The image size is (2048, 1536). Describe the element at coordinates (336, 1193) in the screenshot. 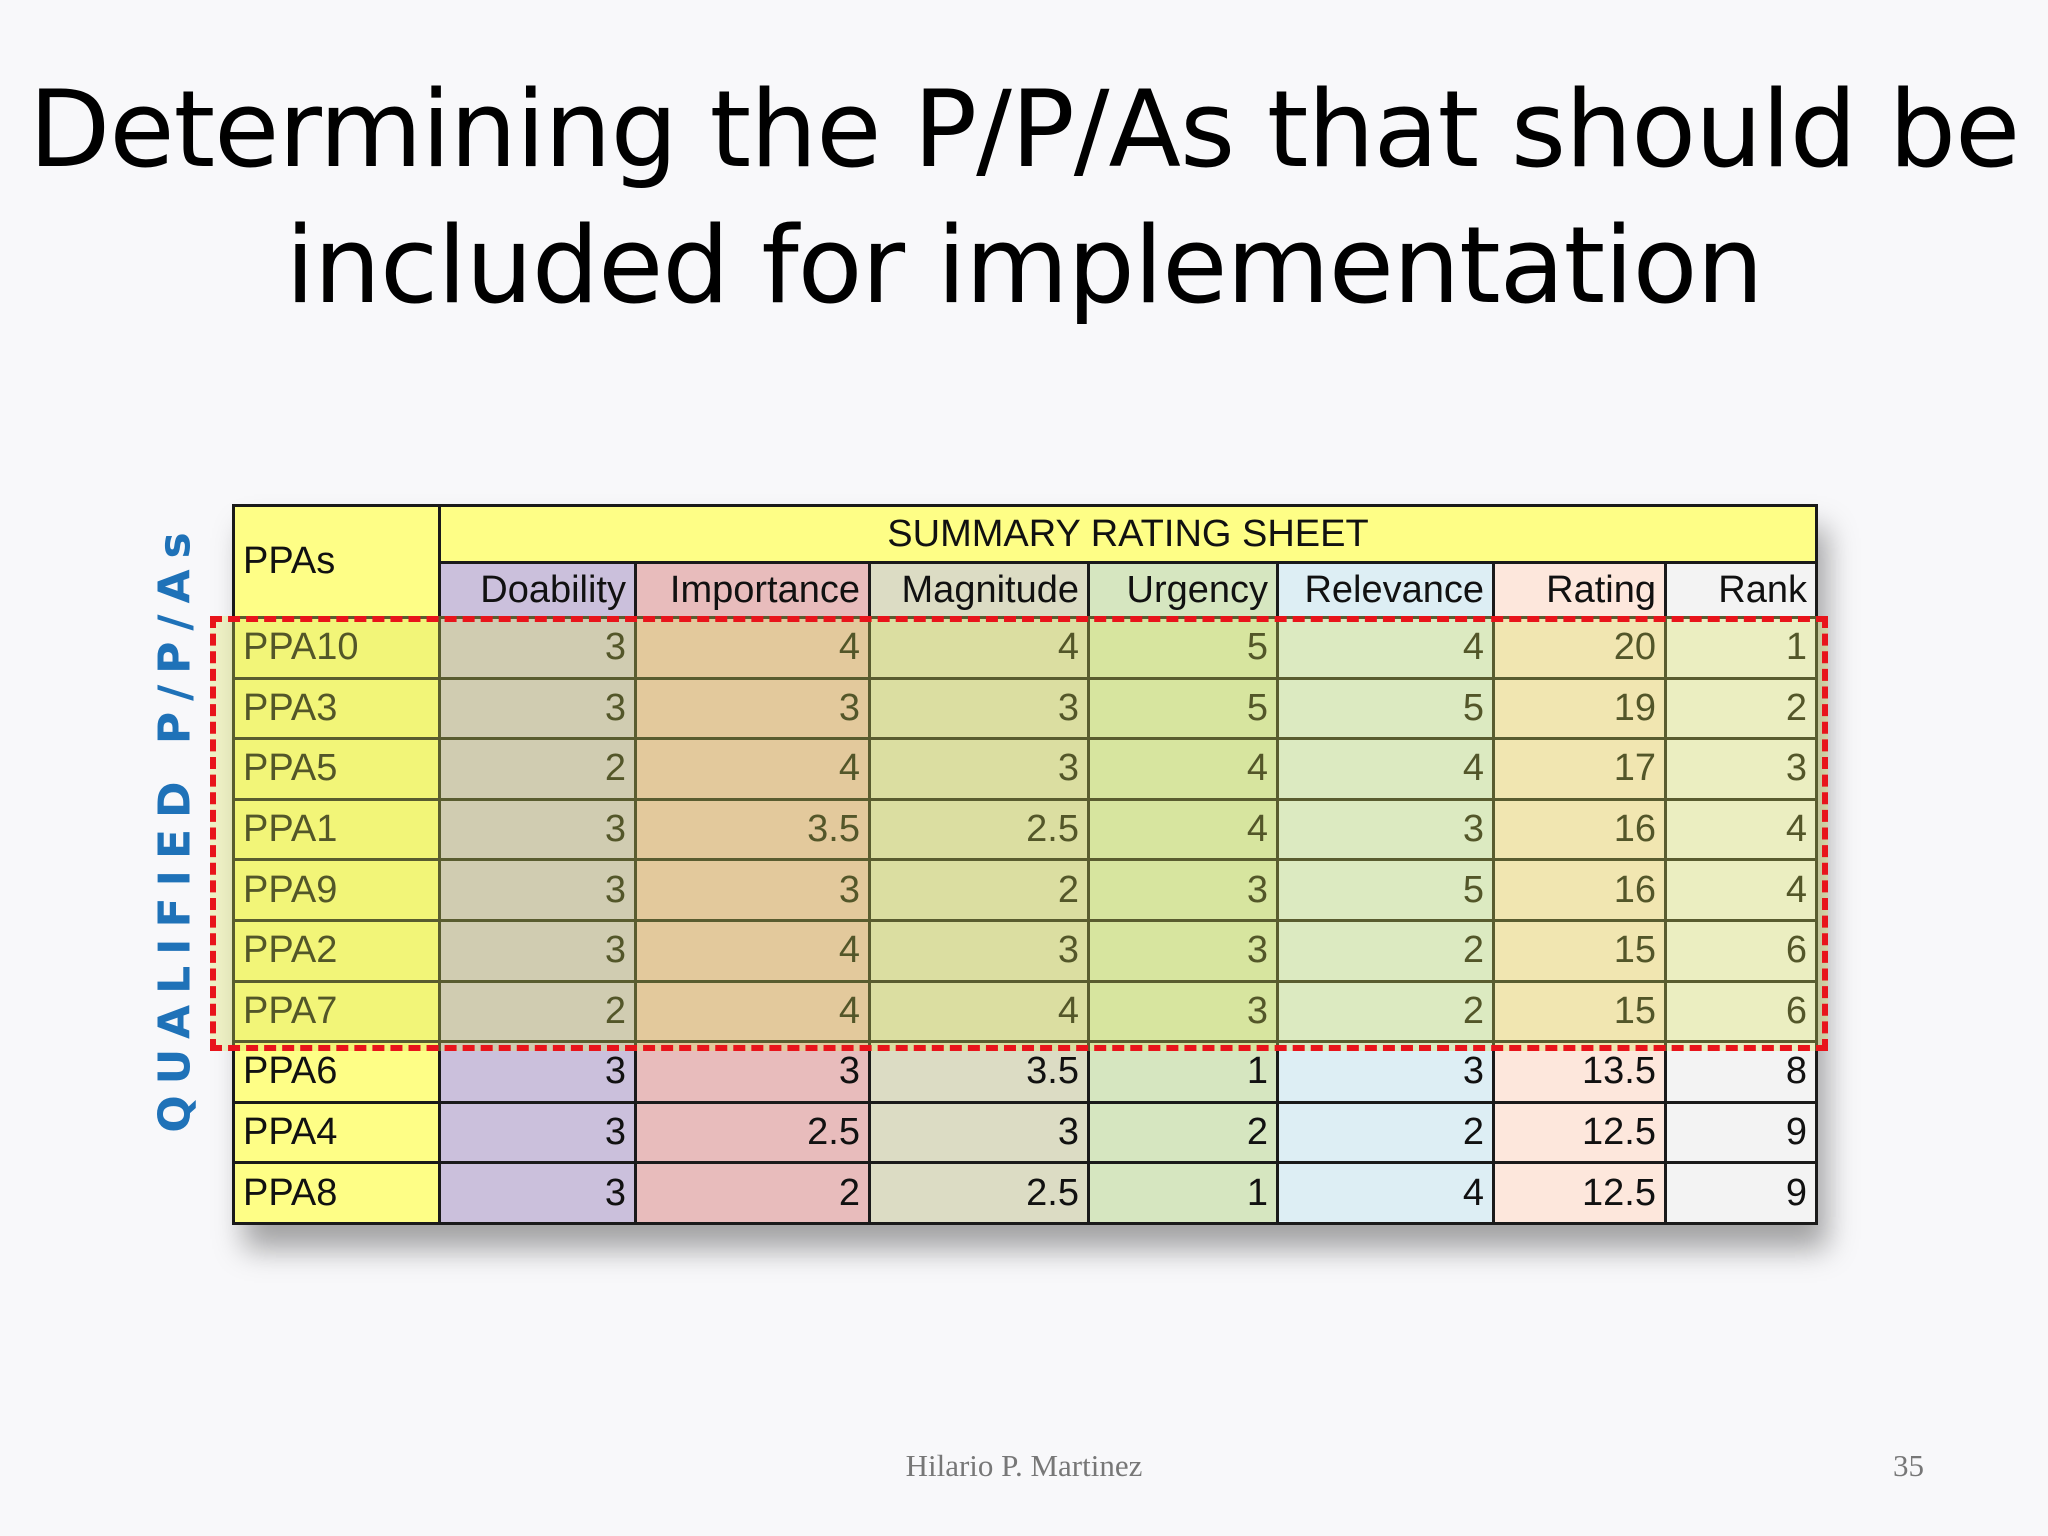

I see `ppa-name-cell: PPA8` at that location.